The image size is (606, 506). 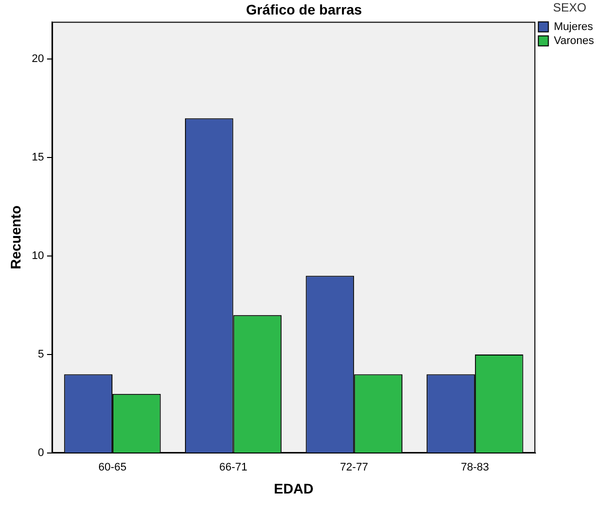 What do you see at coordinates (569, 7) in the screenshot?
I see `legend-title: SEXO` at bounding box center [569, 7].